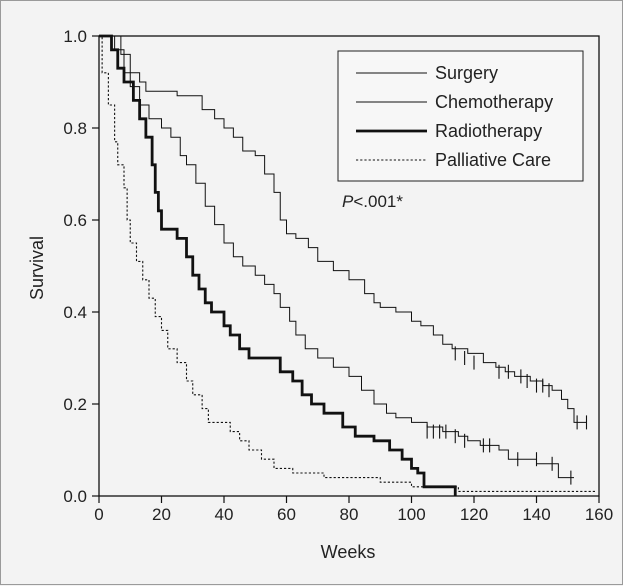 The image size is (623, 586). I want to click on y-axis-title: Survival, so click(37, 268).